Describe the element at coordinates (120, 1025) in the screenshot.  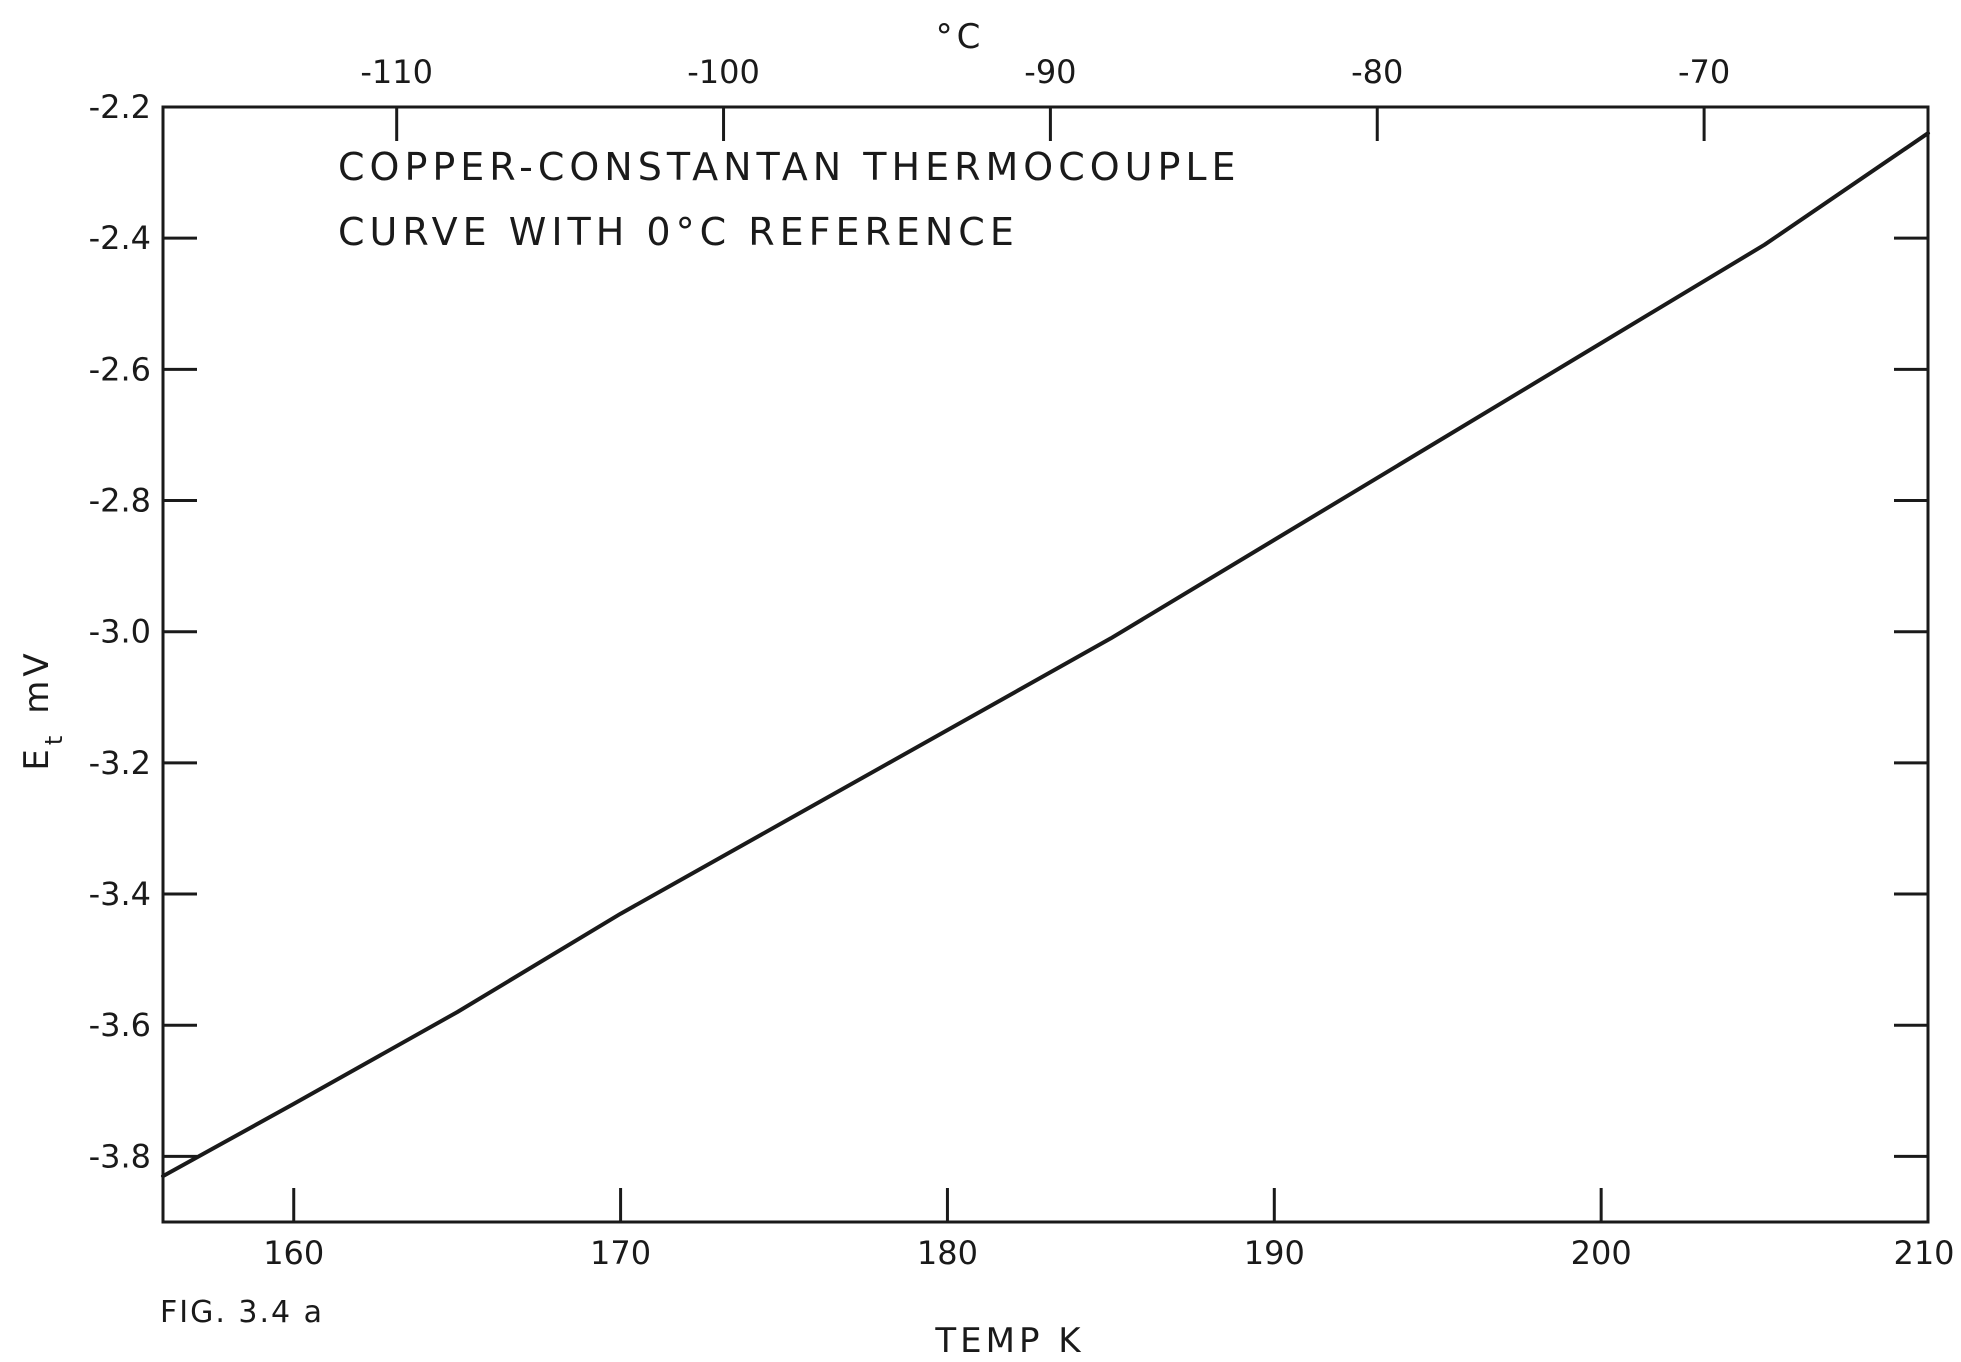
I see `y-tick-label: -3.6` at that location.